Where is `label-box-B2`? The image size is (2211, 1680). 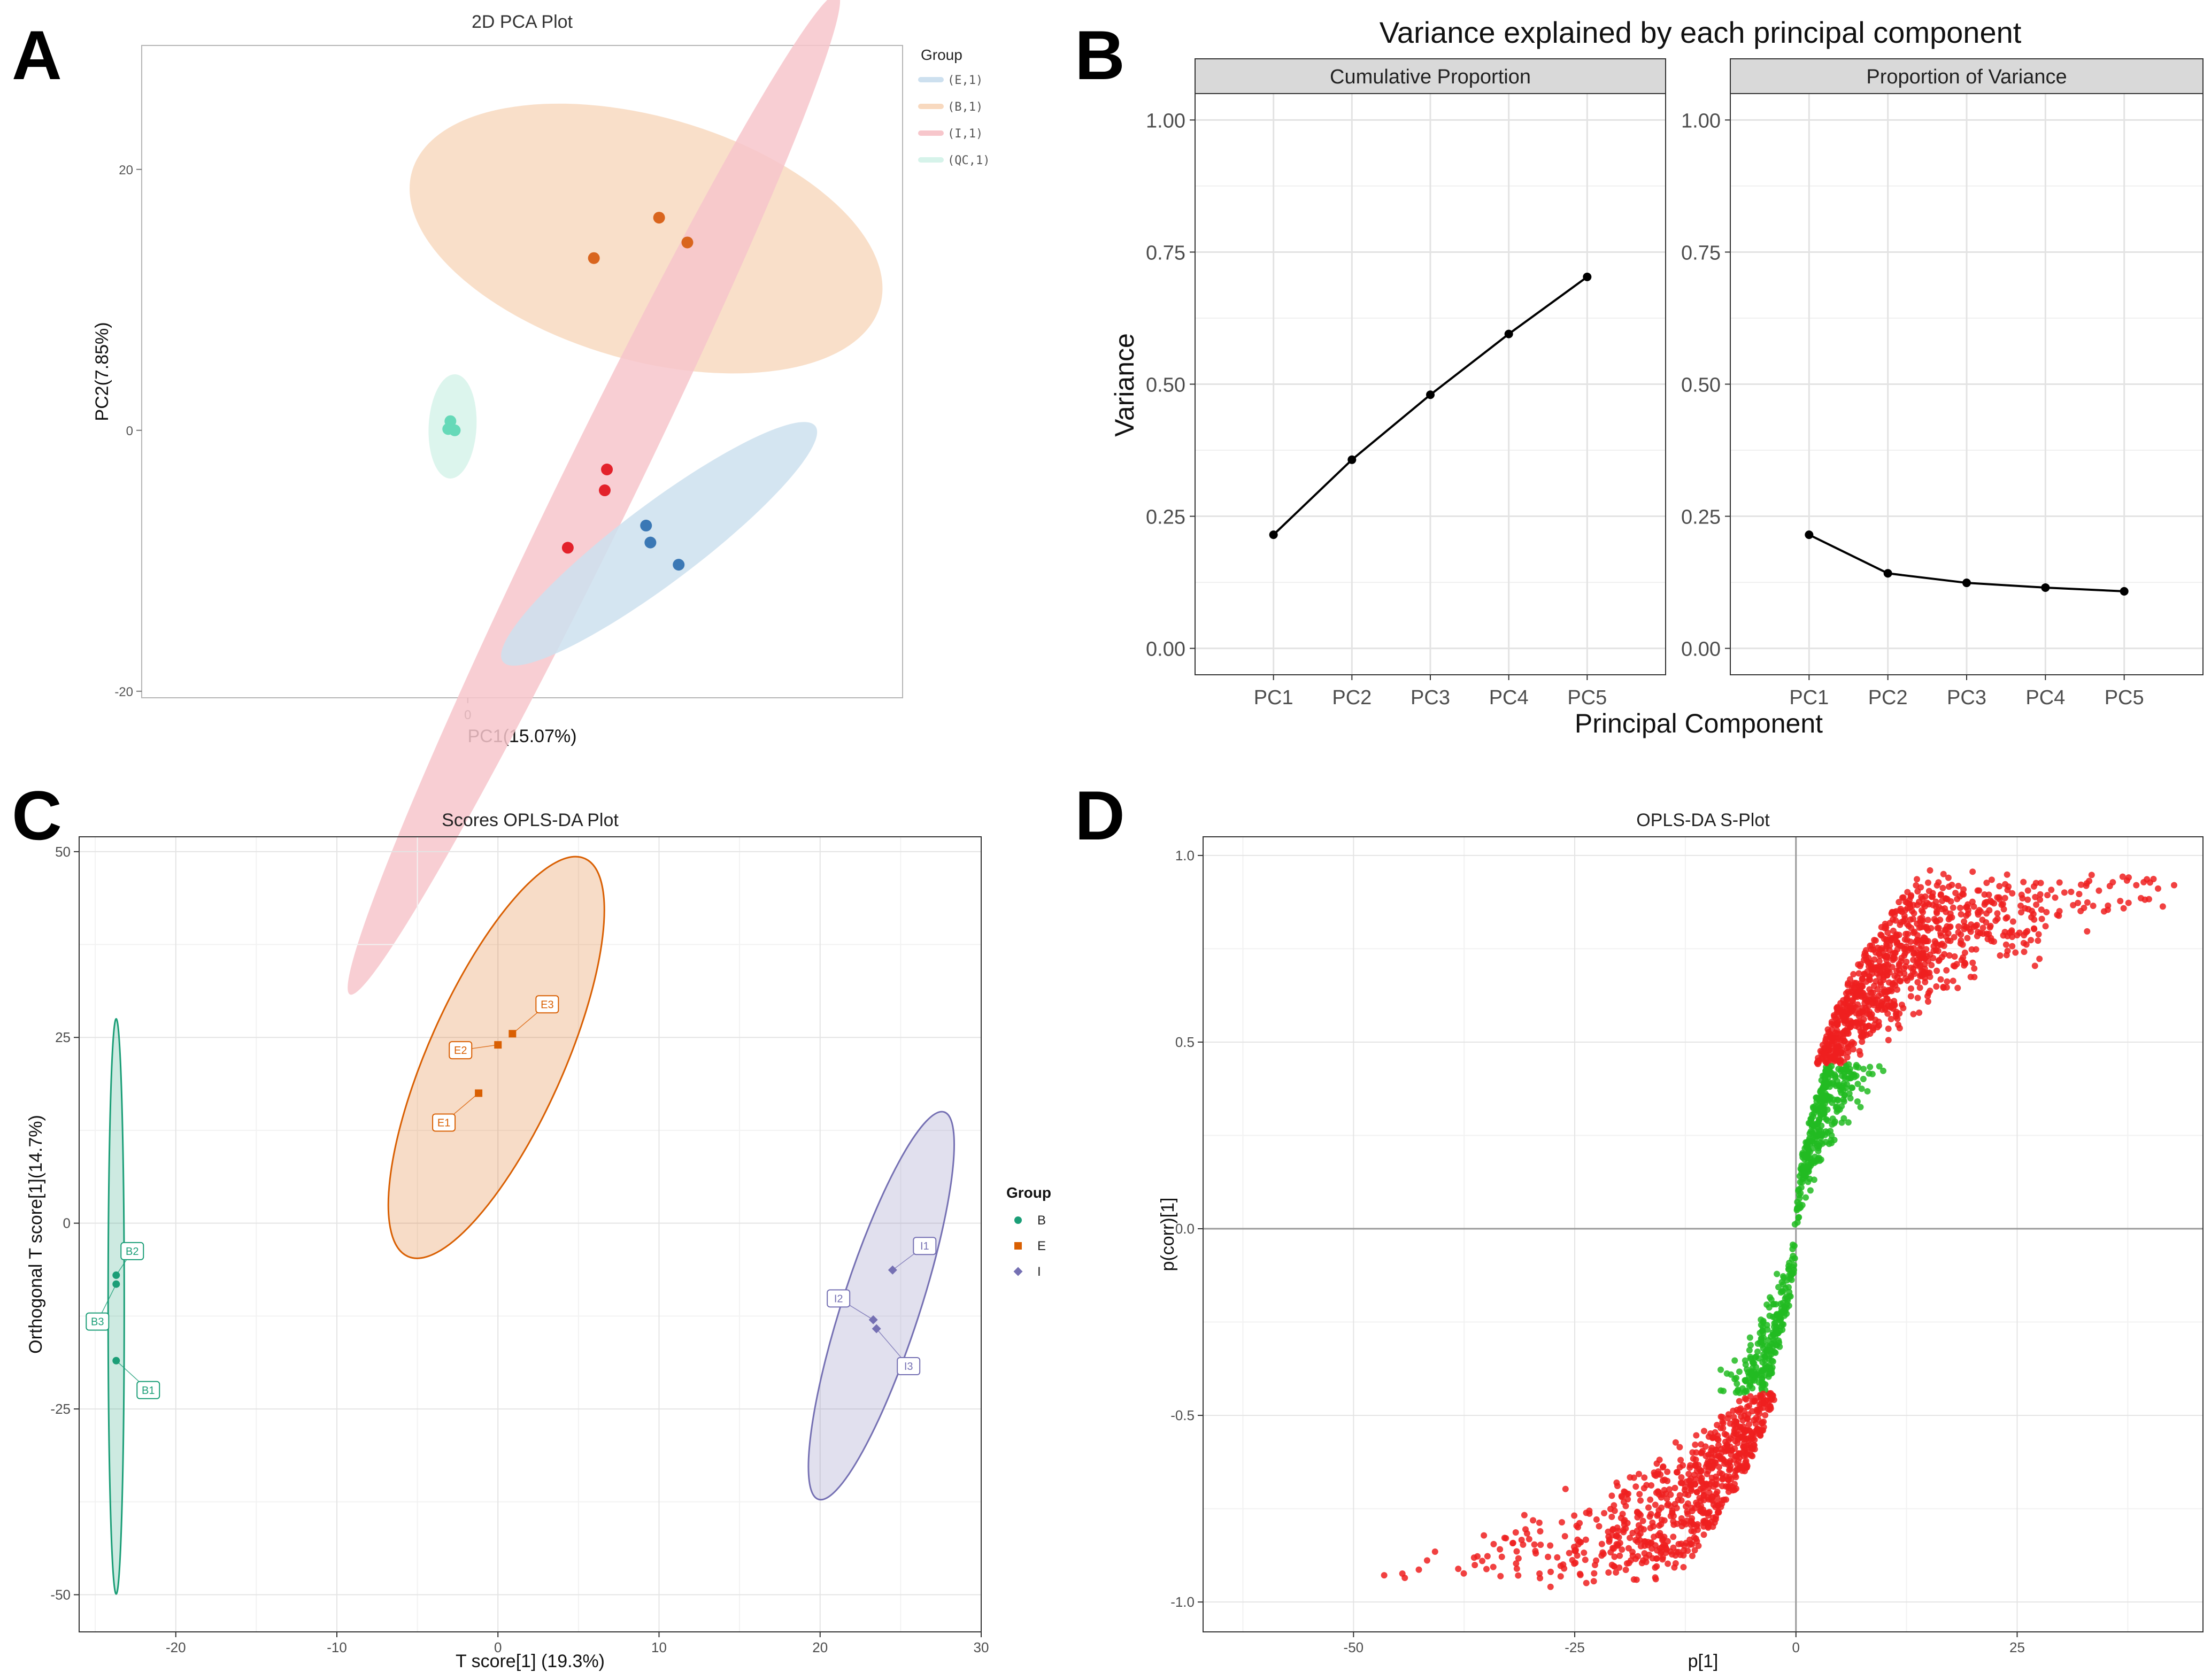
label-box-B2 is located at coordinates (132, 1251).